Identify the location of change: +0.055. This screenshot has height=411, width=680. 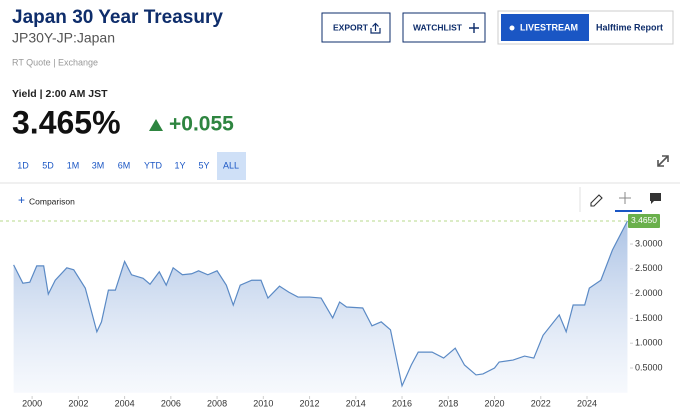
(201, 124).